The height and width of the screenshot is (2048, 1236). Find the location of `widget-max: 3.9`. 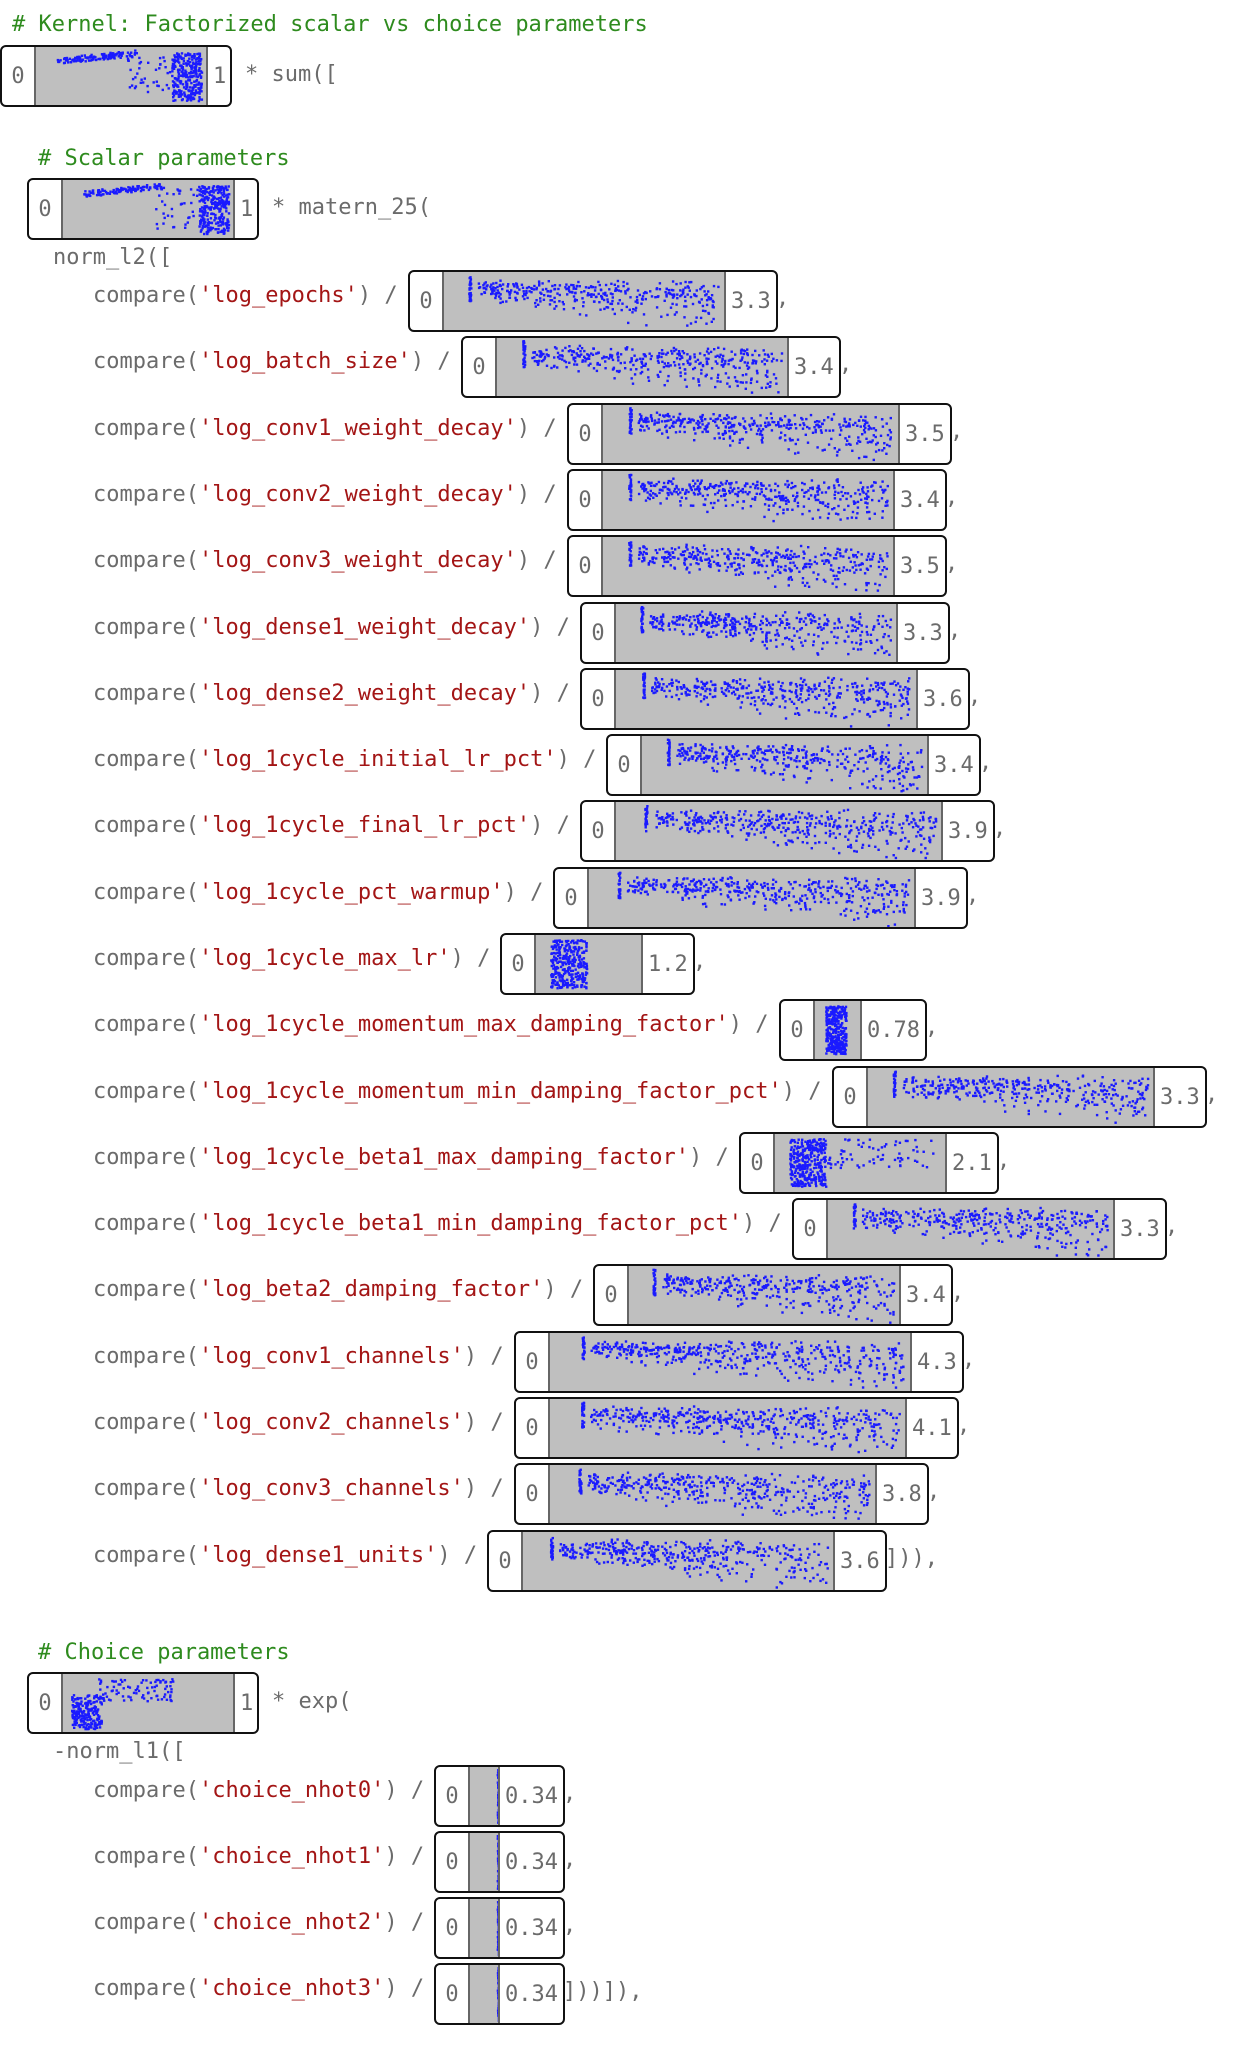

widget-max: 3.9 is located at coordinates (940, 898).